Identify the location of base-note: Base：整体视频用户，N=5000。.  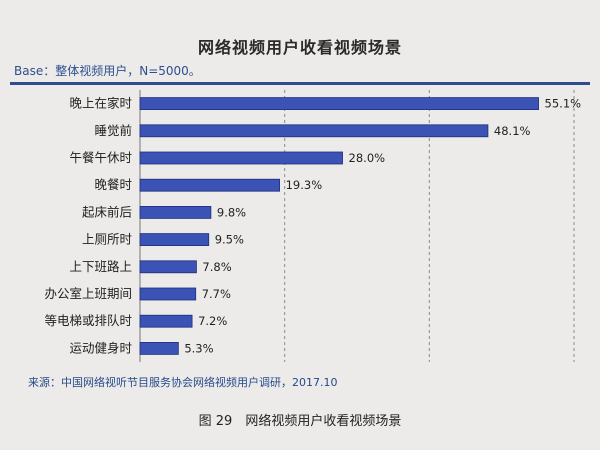
(107, 71).